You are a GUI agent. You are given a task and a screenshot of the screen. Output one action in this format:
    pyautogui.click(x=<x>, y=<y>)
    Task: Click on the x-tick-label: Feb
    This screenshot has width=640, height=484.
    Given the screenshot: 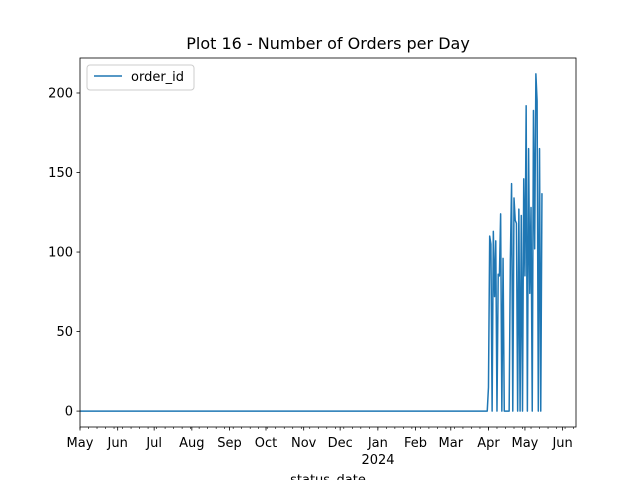 What is the action you would take?
    pyautogui.click(x=415, y=443)
    